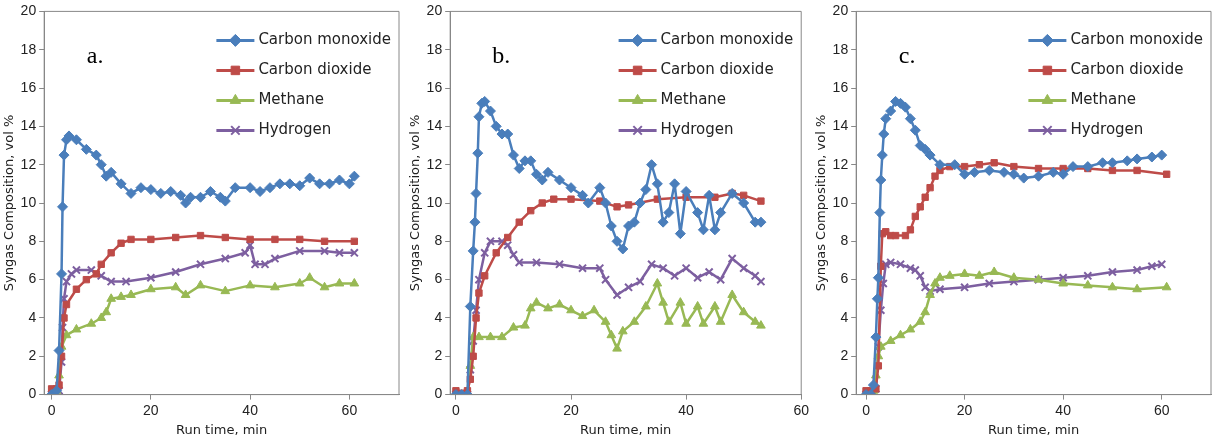  Describe the element at coordinates (907, 55) in the screenshot. I see `annotation: c.` at that location.